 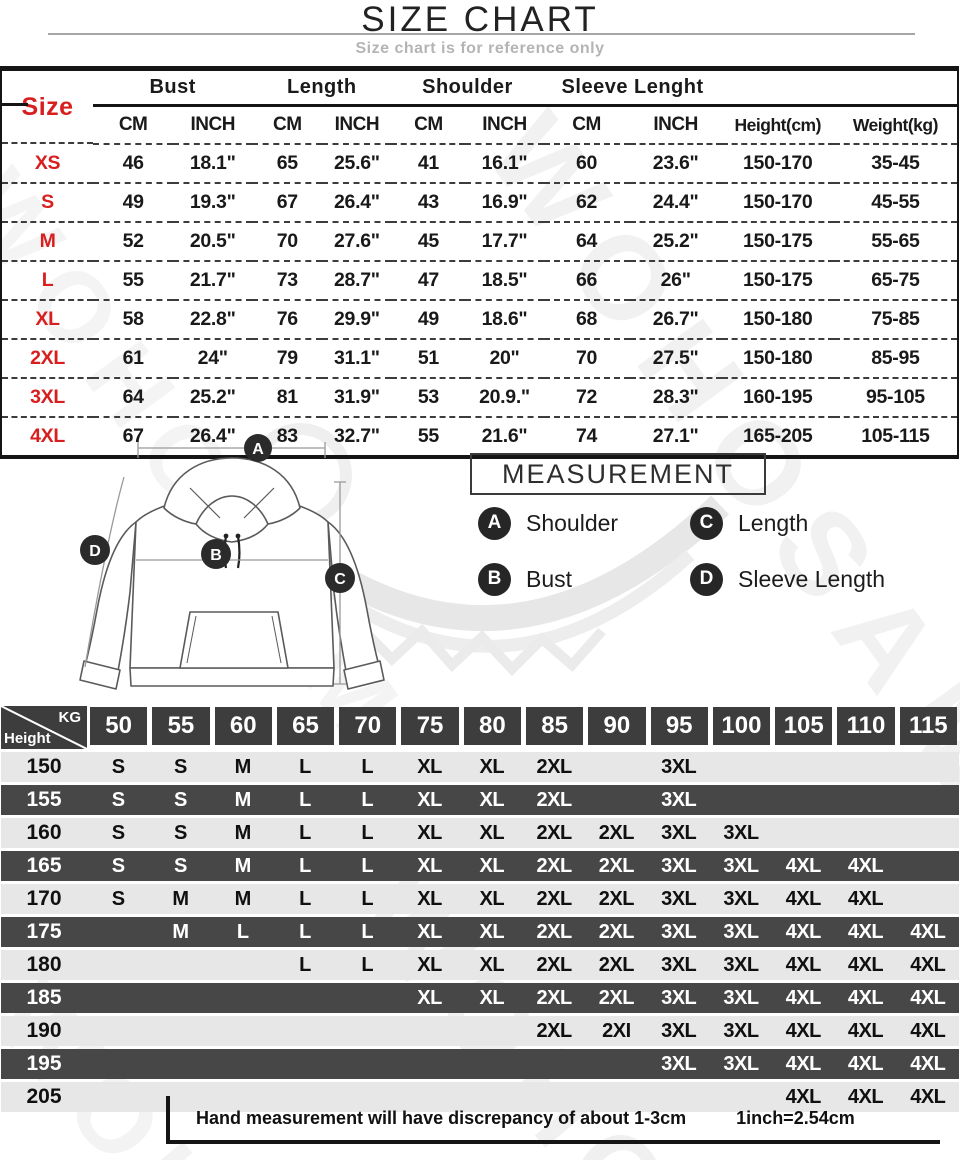 What do you see at coordinates (44, 727) in the screenshot?
I see `fit-corner-cell: KG Height` at bounding box center [44, 727].